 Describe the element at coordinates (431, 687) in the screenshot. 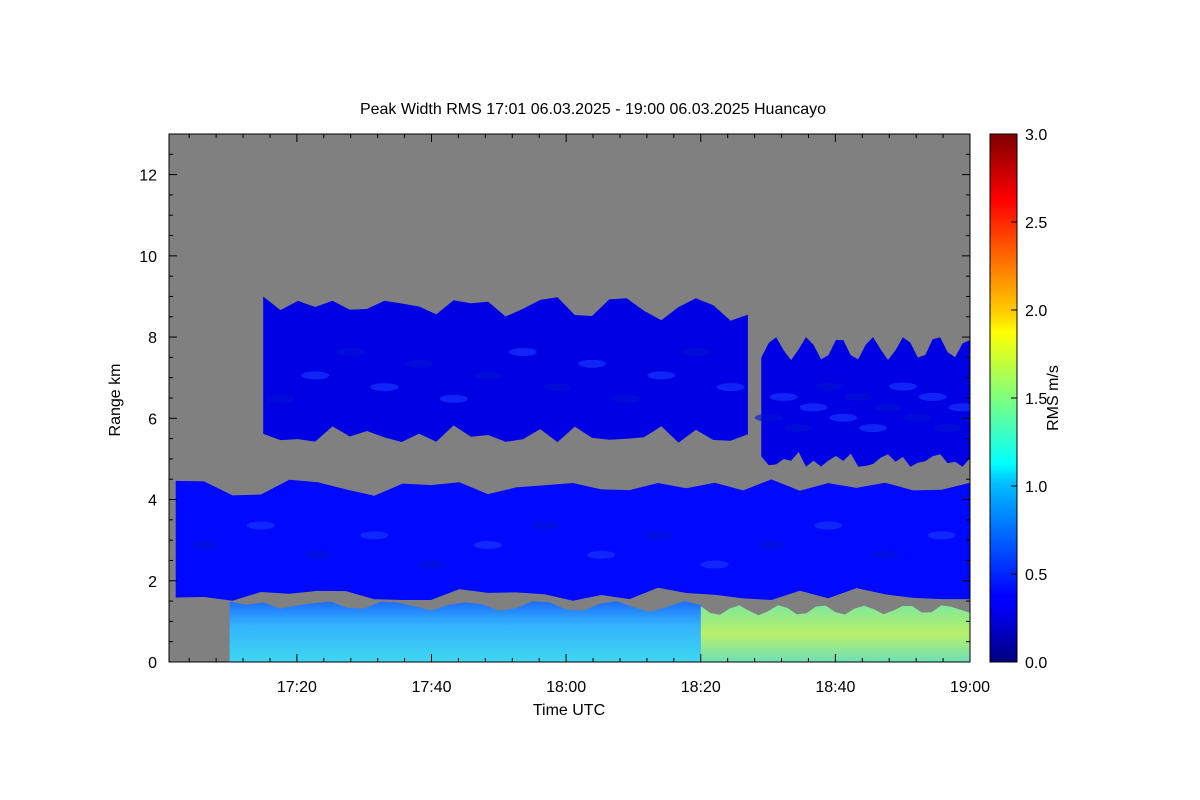

I see `x-tick-label: 17:40` at that location.